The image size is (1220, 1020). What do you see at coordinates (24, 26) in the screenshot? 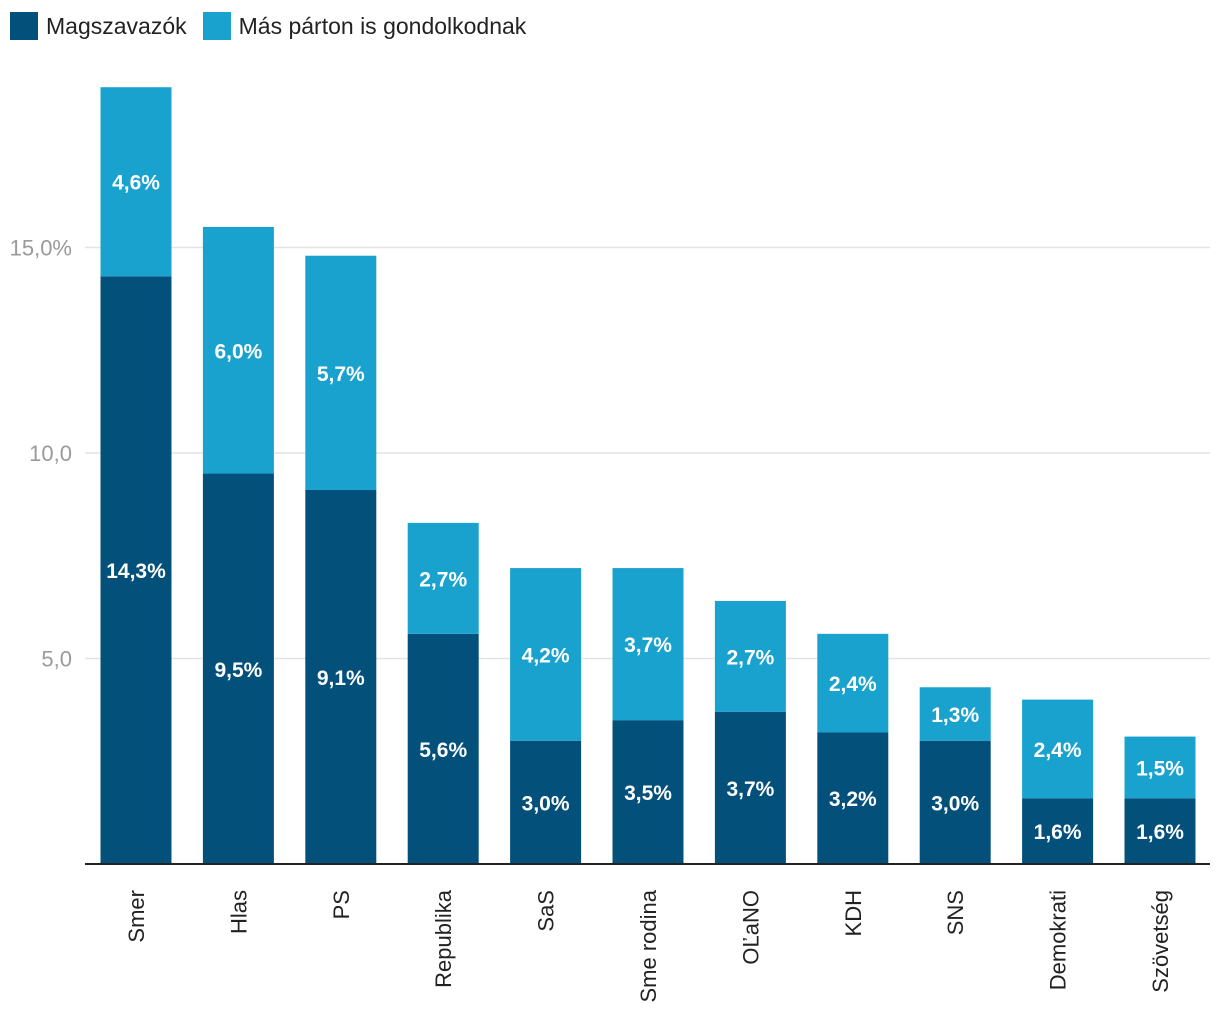
I see `legend-swatch-magszavazok` at bounding box center [24, 26].